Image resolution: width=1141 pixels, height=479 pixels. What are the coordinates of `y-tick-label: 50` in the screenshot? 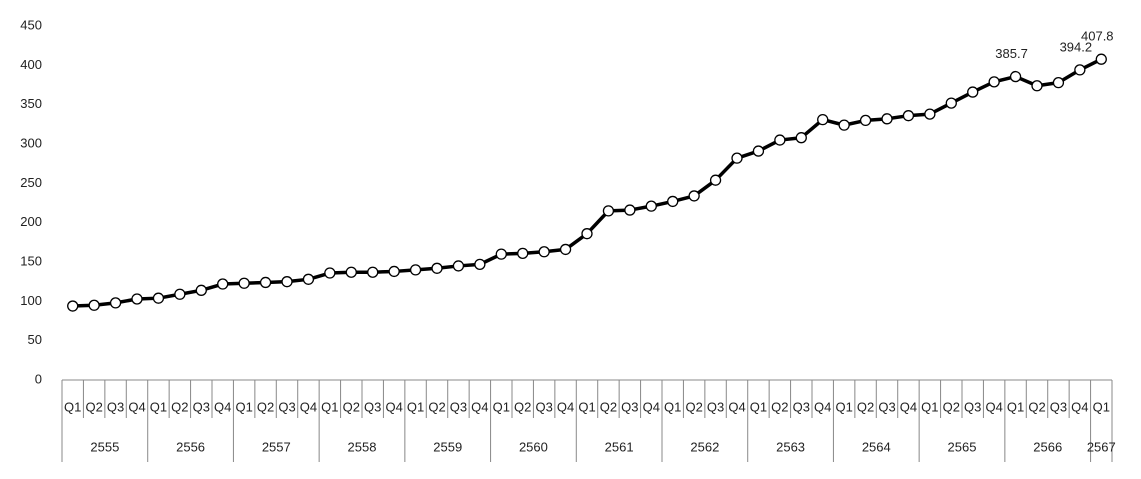 It's located at (35, 339).